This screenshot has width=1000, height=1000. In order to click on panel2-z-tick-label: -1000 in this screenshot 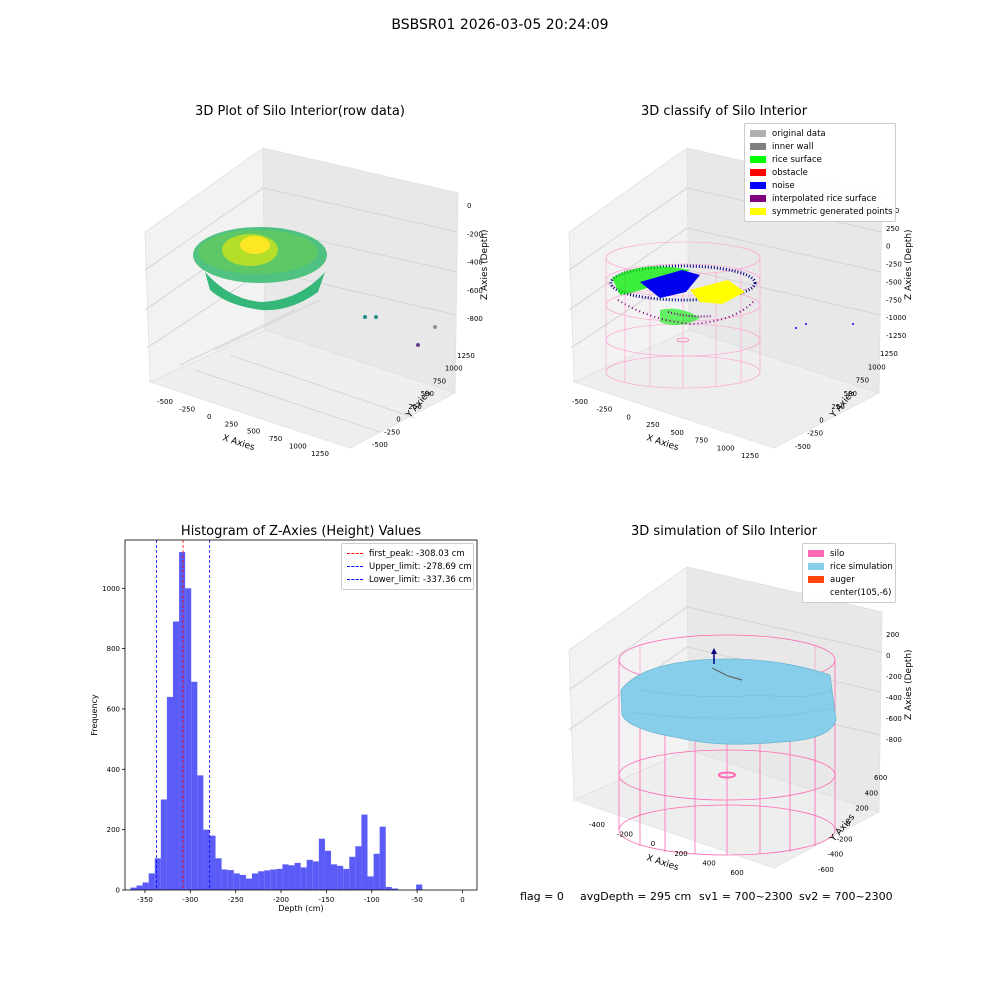, I will do `click(896, 318)`.